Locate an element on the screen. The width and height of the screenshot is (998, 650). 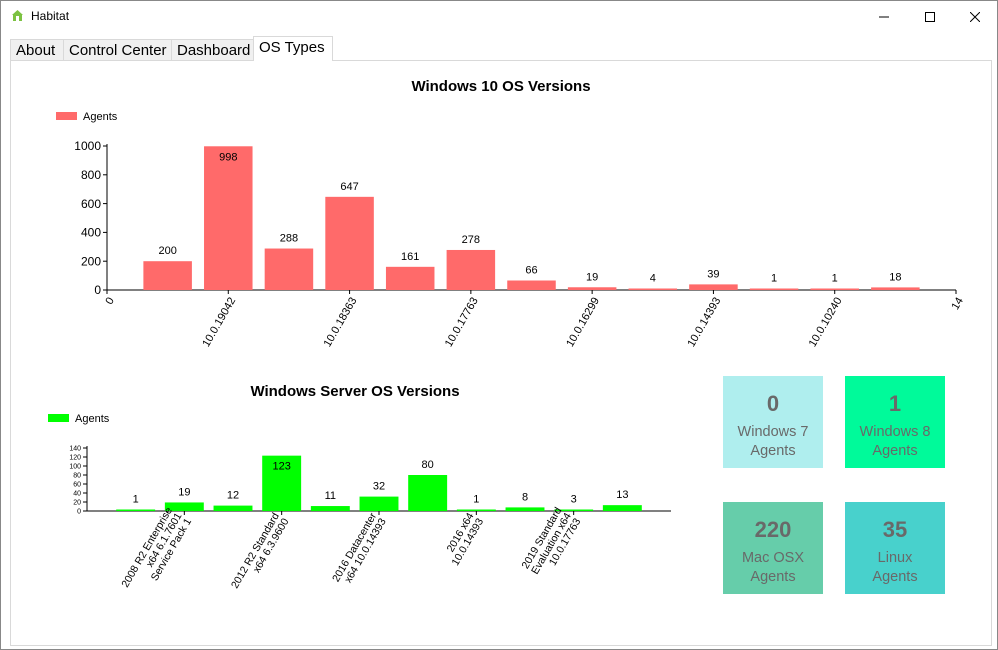
x-tick-label-line: 10.0.18363 is located at coordinates (341, 322).